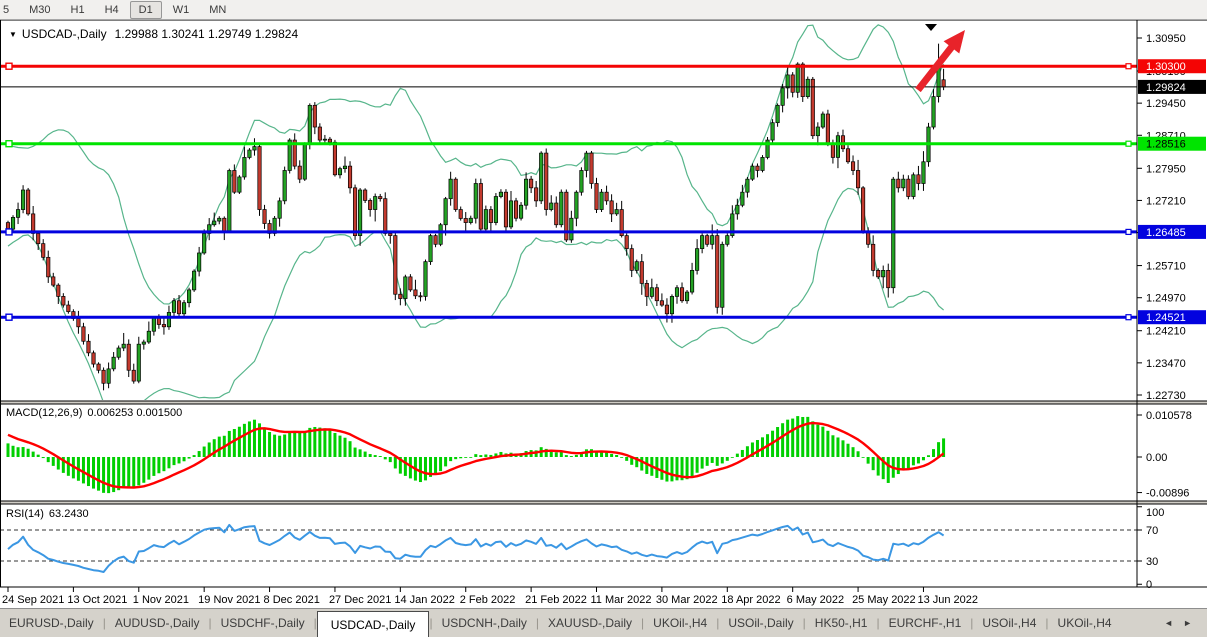 The width and height of the screenshot is (1207, 637). I want to click on timeframe-button-h4: H4, so click(111, 9).